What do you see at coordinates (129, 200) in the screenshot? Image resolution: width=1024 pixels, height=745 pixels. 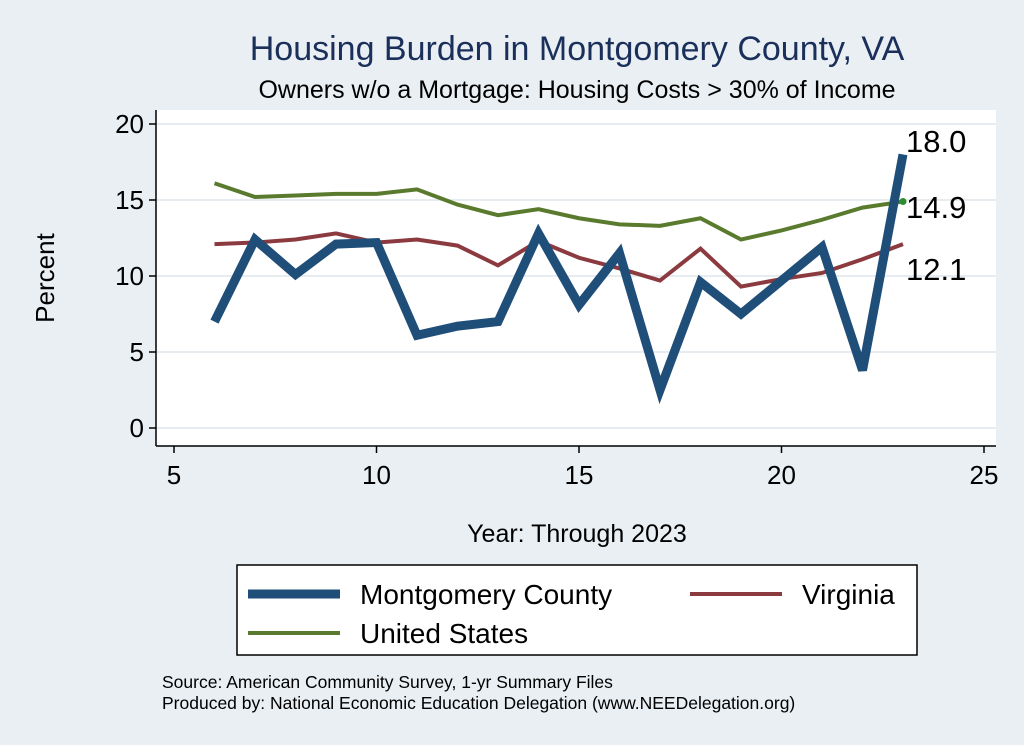 I see `y-tick-label-15: 15` at bounding box center [129, 200].